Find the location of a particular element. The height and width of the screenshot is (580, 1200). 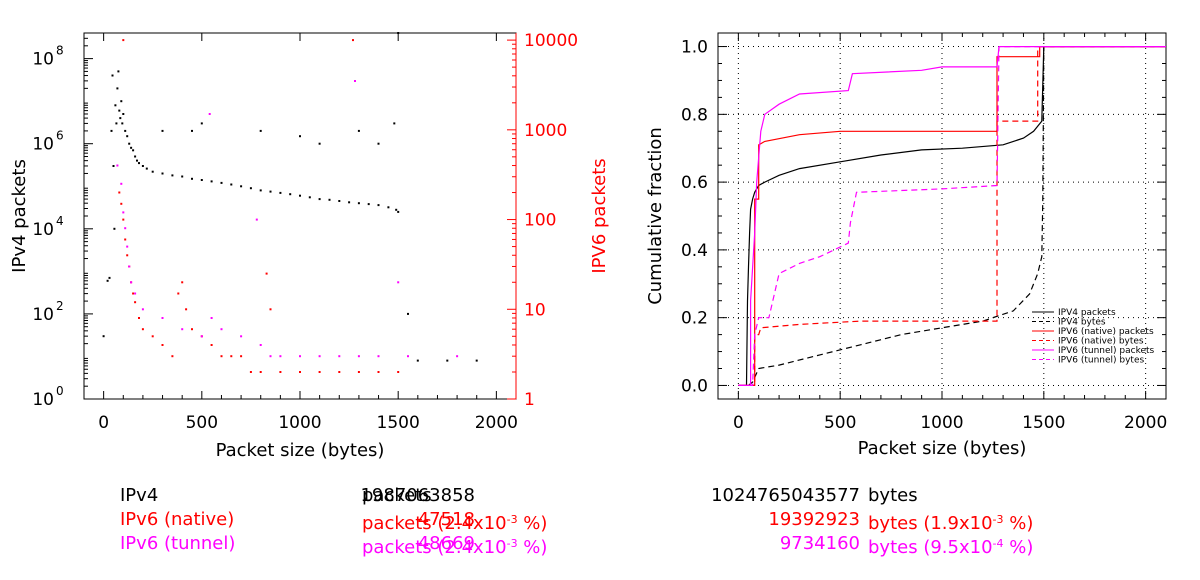

scatter-x-tick-label: 500 is located at coordinates (202, 423).